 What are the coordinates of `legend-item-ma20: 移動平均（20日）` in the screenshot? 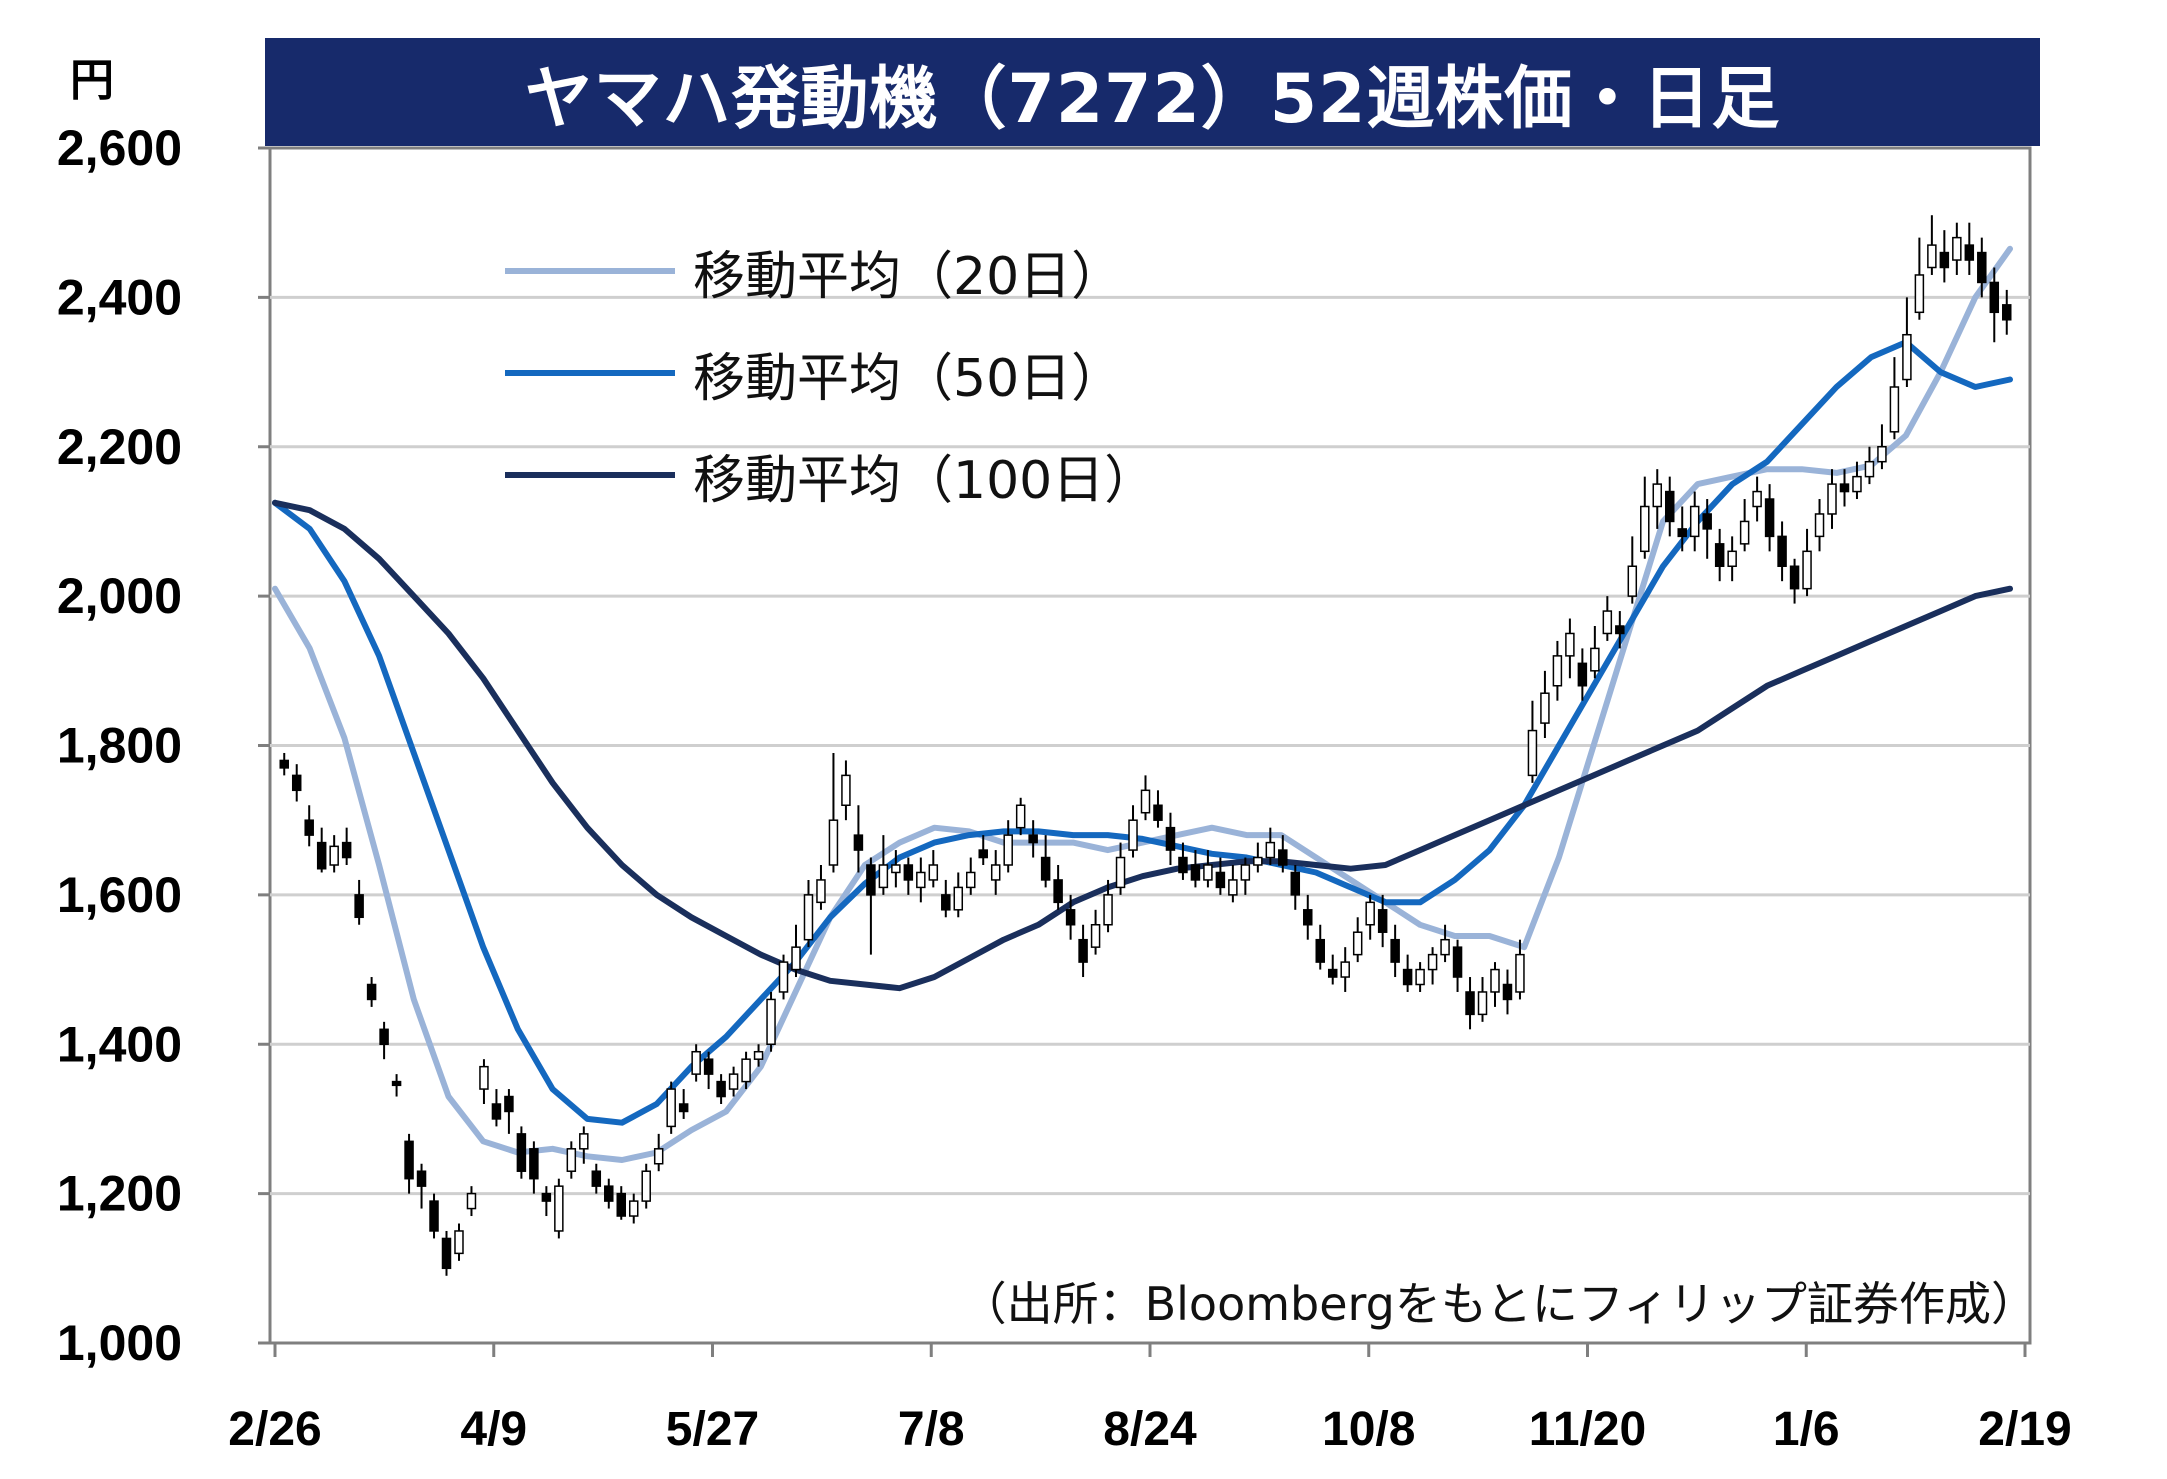 It's located at (830, 271).